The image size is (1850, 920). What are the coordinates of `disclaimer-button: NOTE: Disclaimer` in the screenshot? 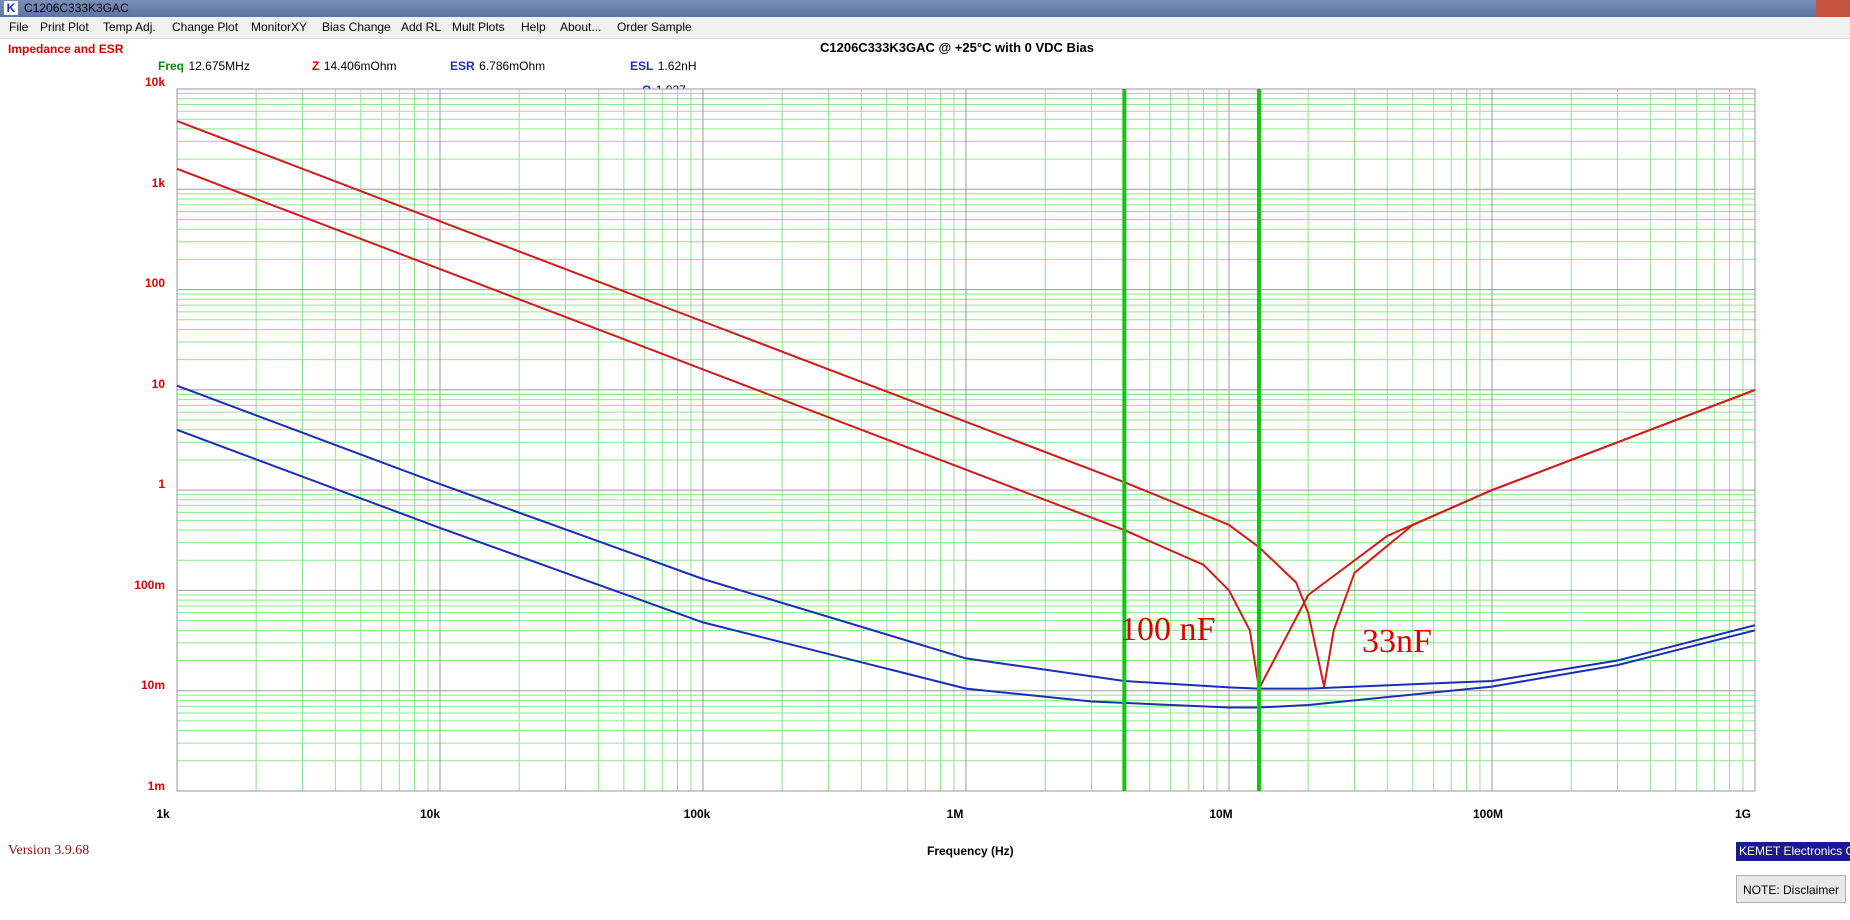 It's located at (1791, 889).